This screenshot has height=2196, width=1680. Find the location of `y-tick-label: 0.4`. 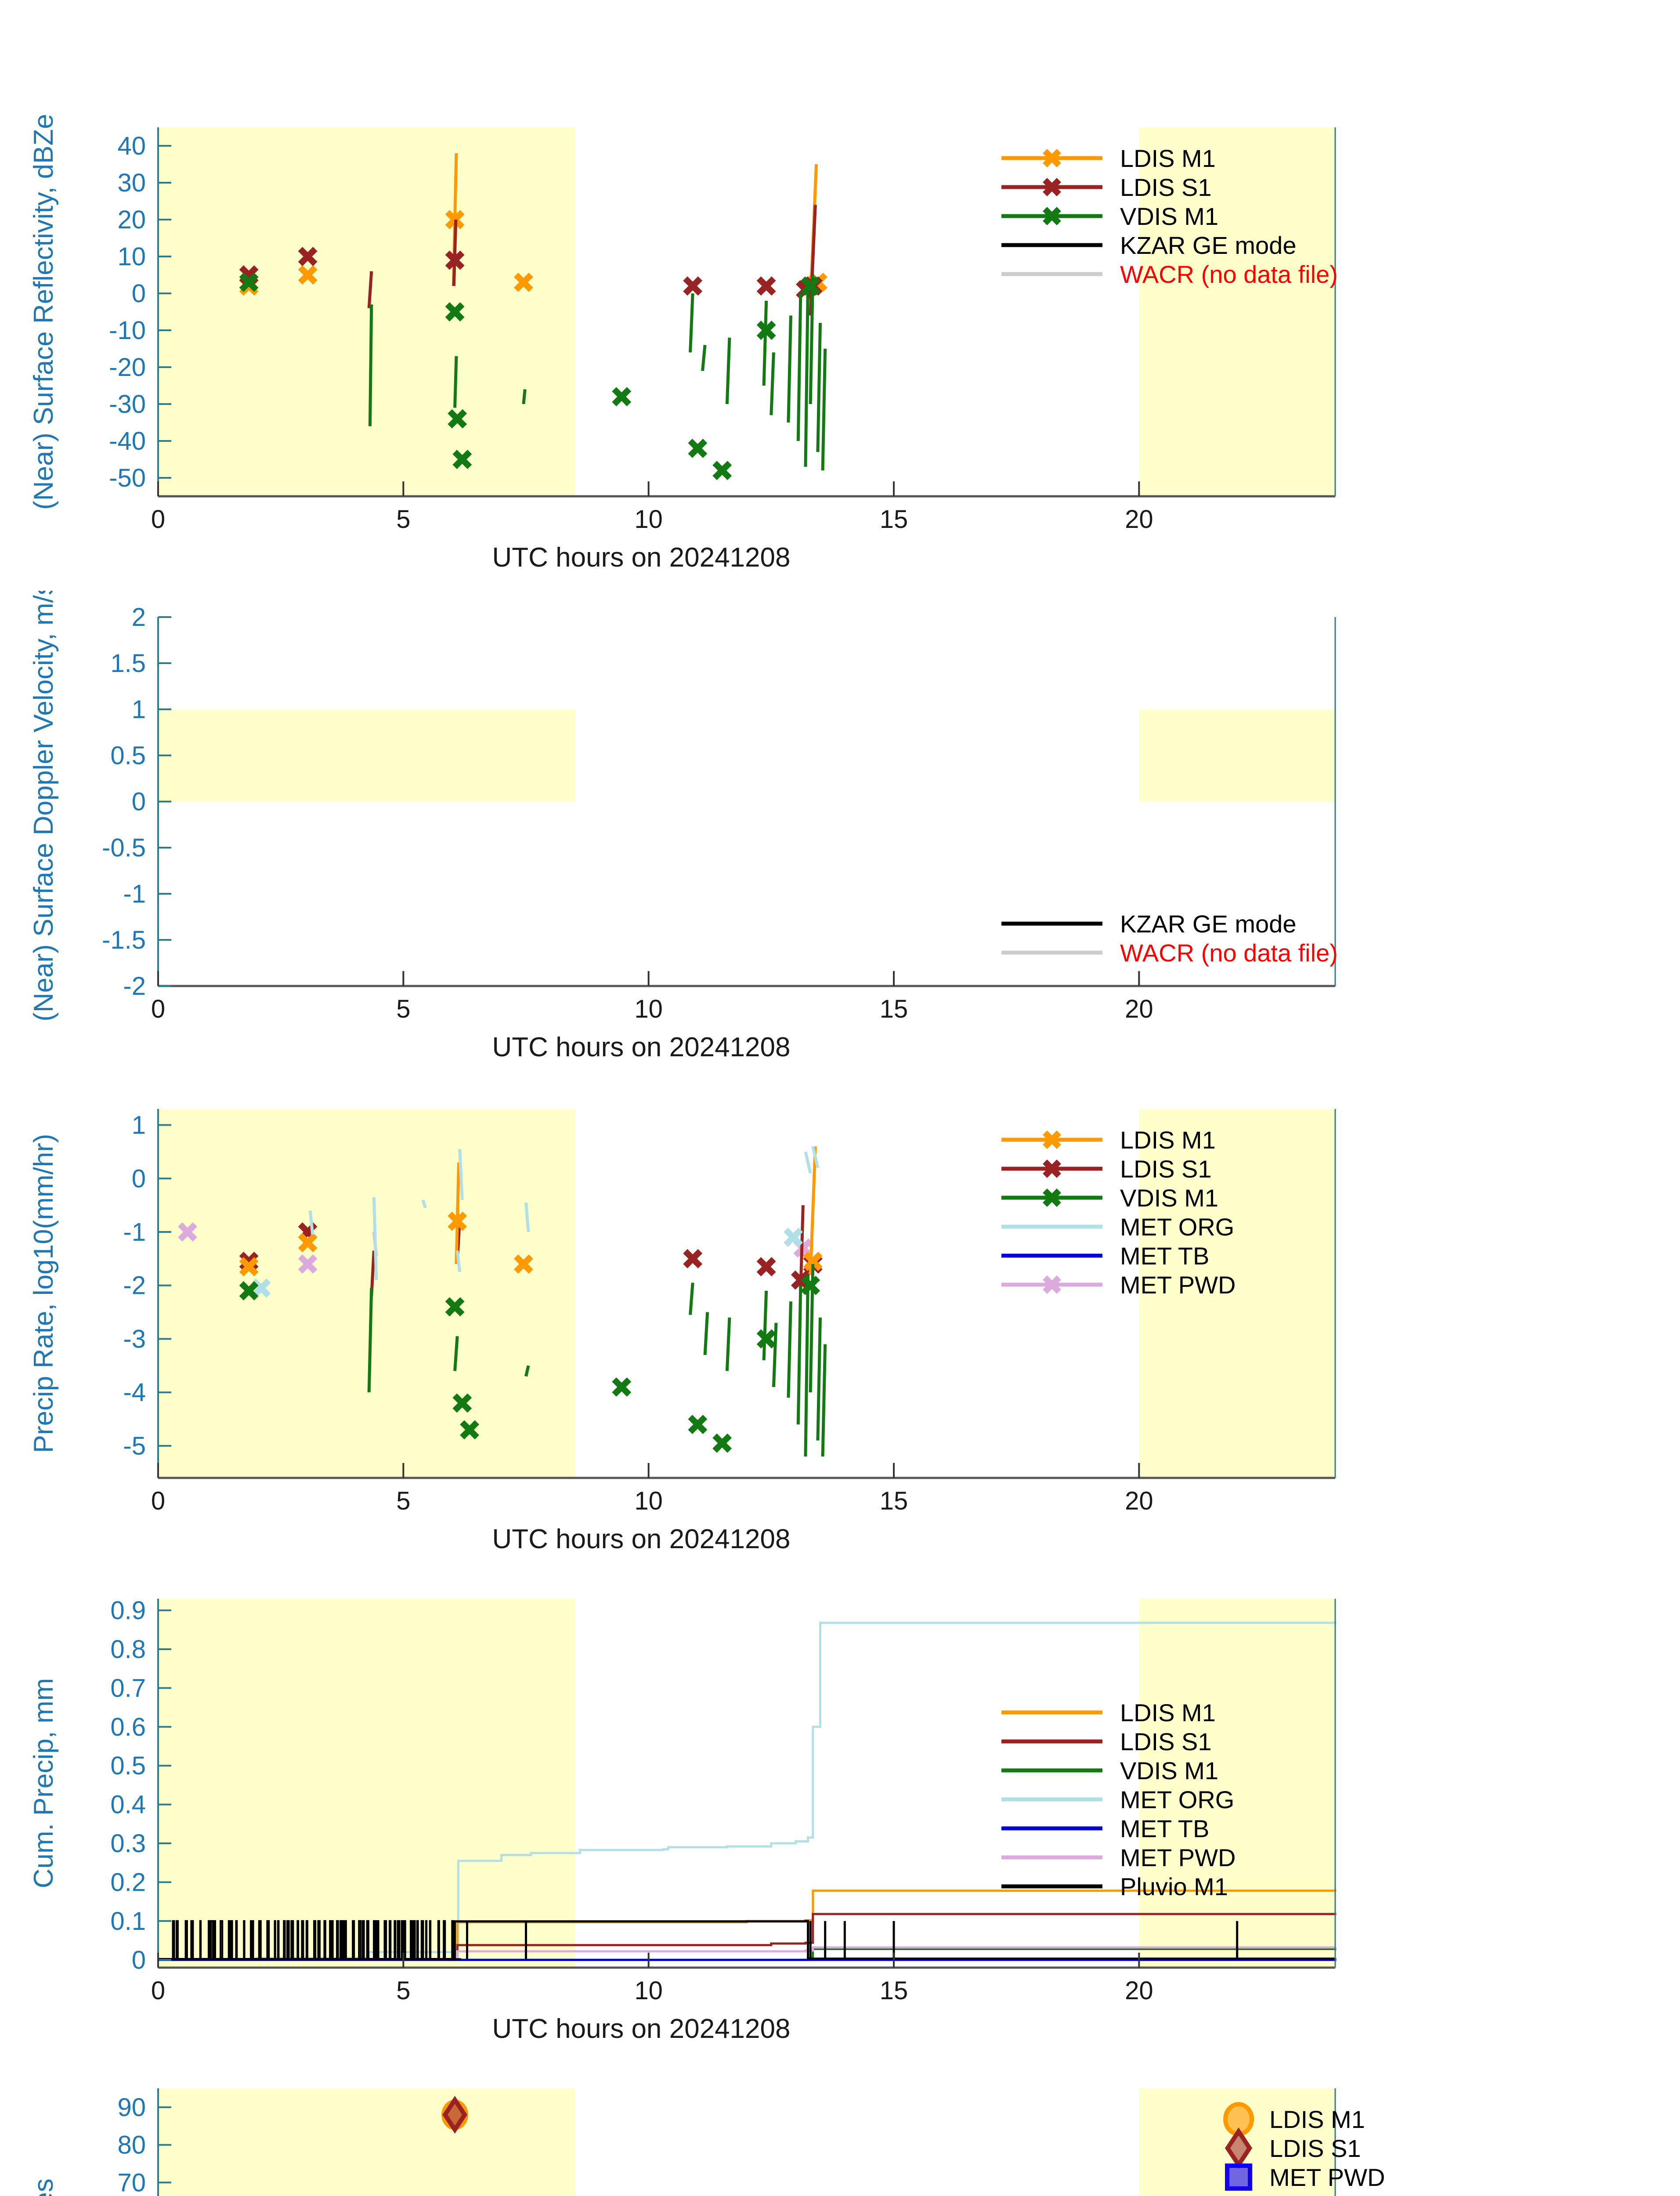

y-tick-label: 0.4 is located at coordinates (128, 1805).